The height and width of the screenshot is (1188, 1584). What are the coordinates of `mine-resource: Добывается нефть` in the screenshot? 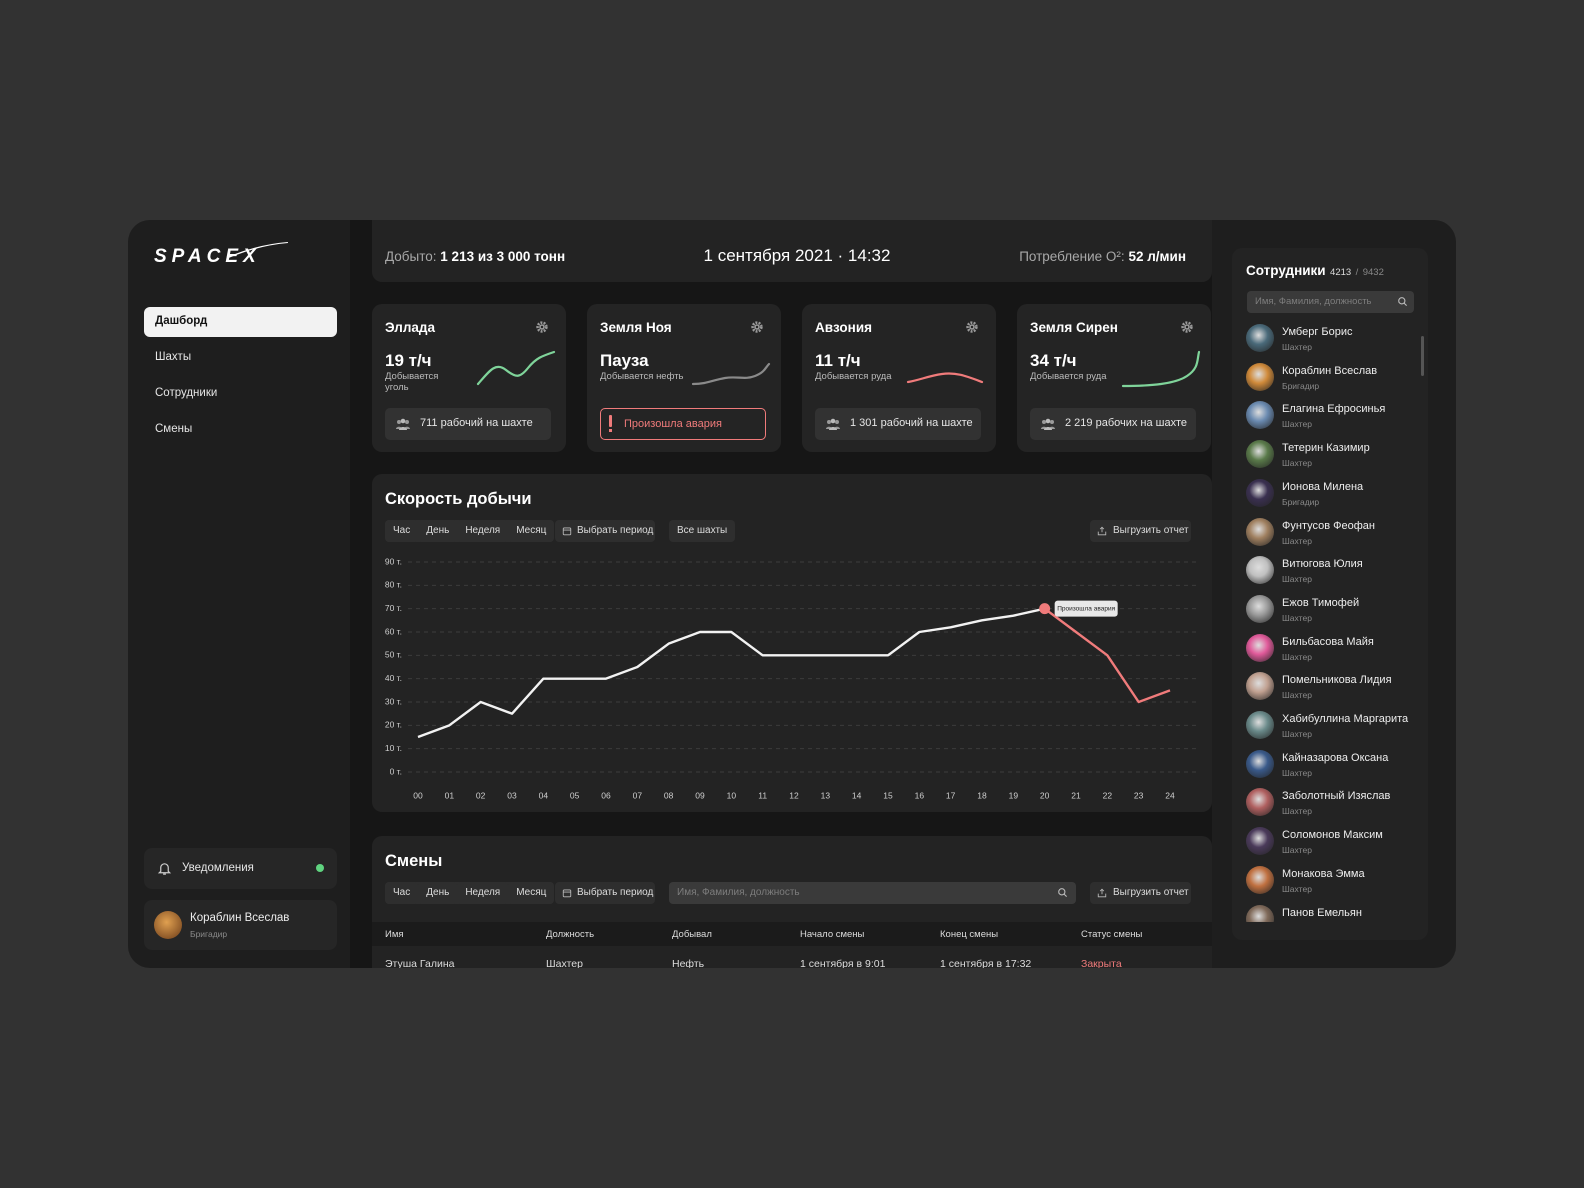 It's located at (642, 376).